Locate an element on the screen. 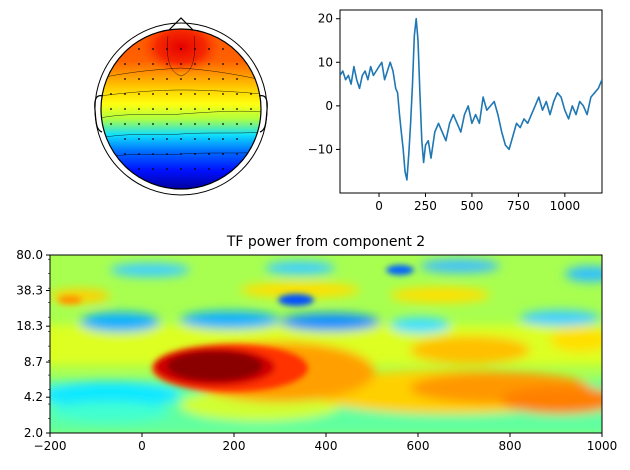 The image size is (630, 470). erp-y-tick-label: 0 is located at coordinates (329, 106).